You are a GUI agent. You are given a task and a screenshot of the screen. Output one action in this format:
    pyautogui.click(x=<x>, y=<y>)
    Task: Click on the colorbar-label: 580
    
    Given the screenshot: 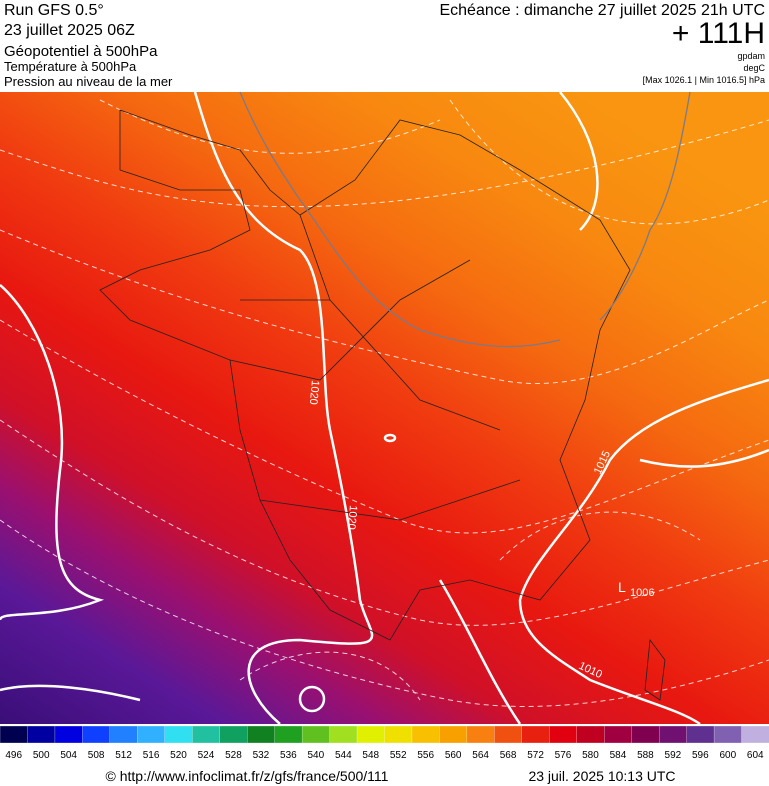 What is the action you would take?
    pyautogui.click(x=590, y=755)
    